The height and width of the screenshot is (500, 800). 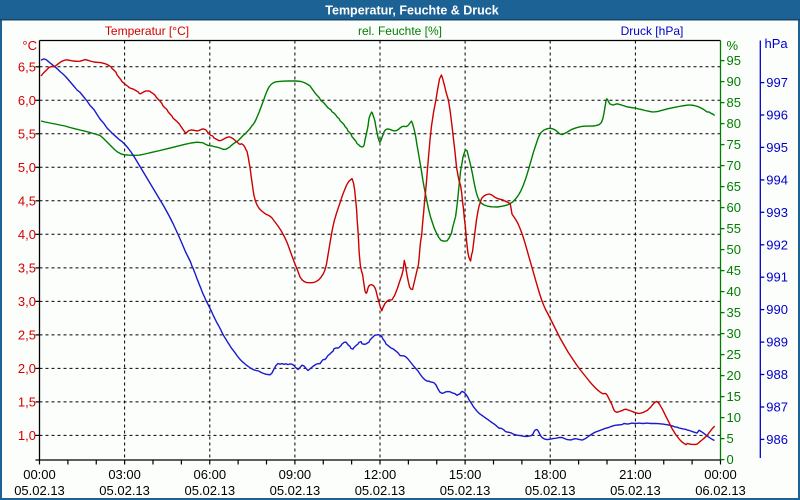 What do you see at coordinates (295, 474) in the screenshot?
I see `svg-text: 09:00` at bounding box center [295, 474].